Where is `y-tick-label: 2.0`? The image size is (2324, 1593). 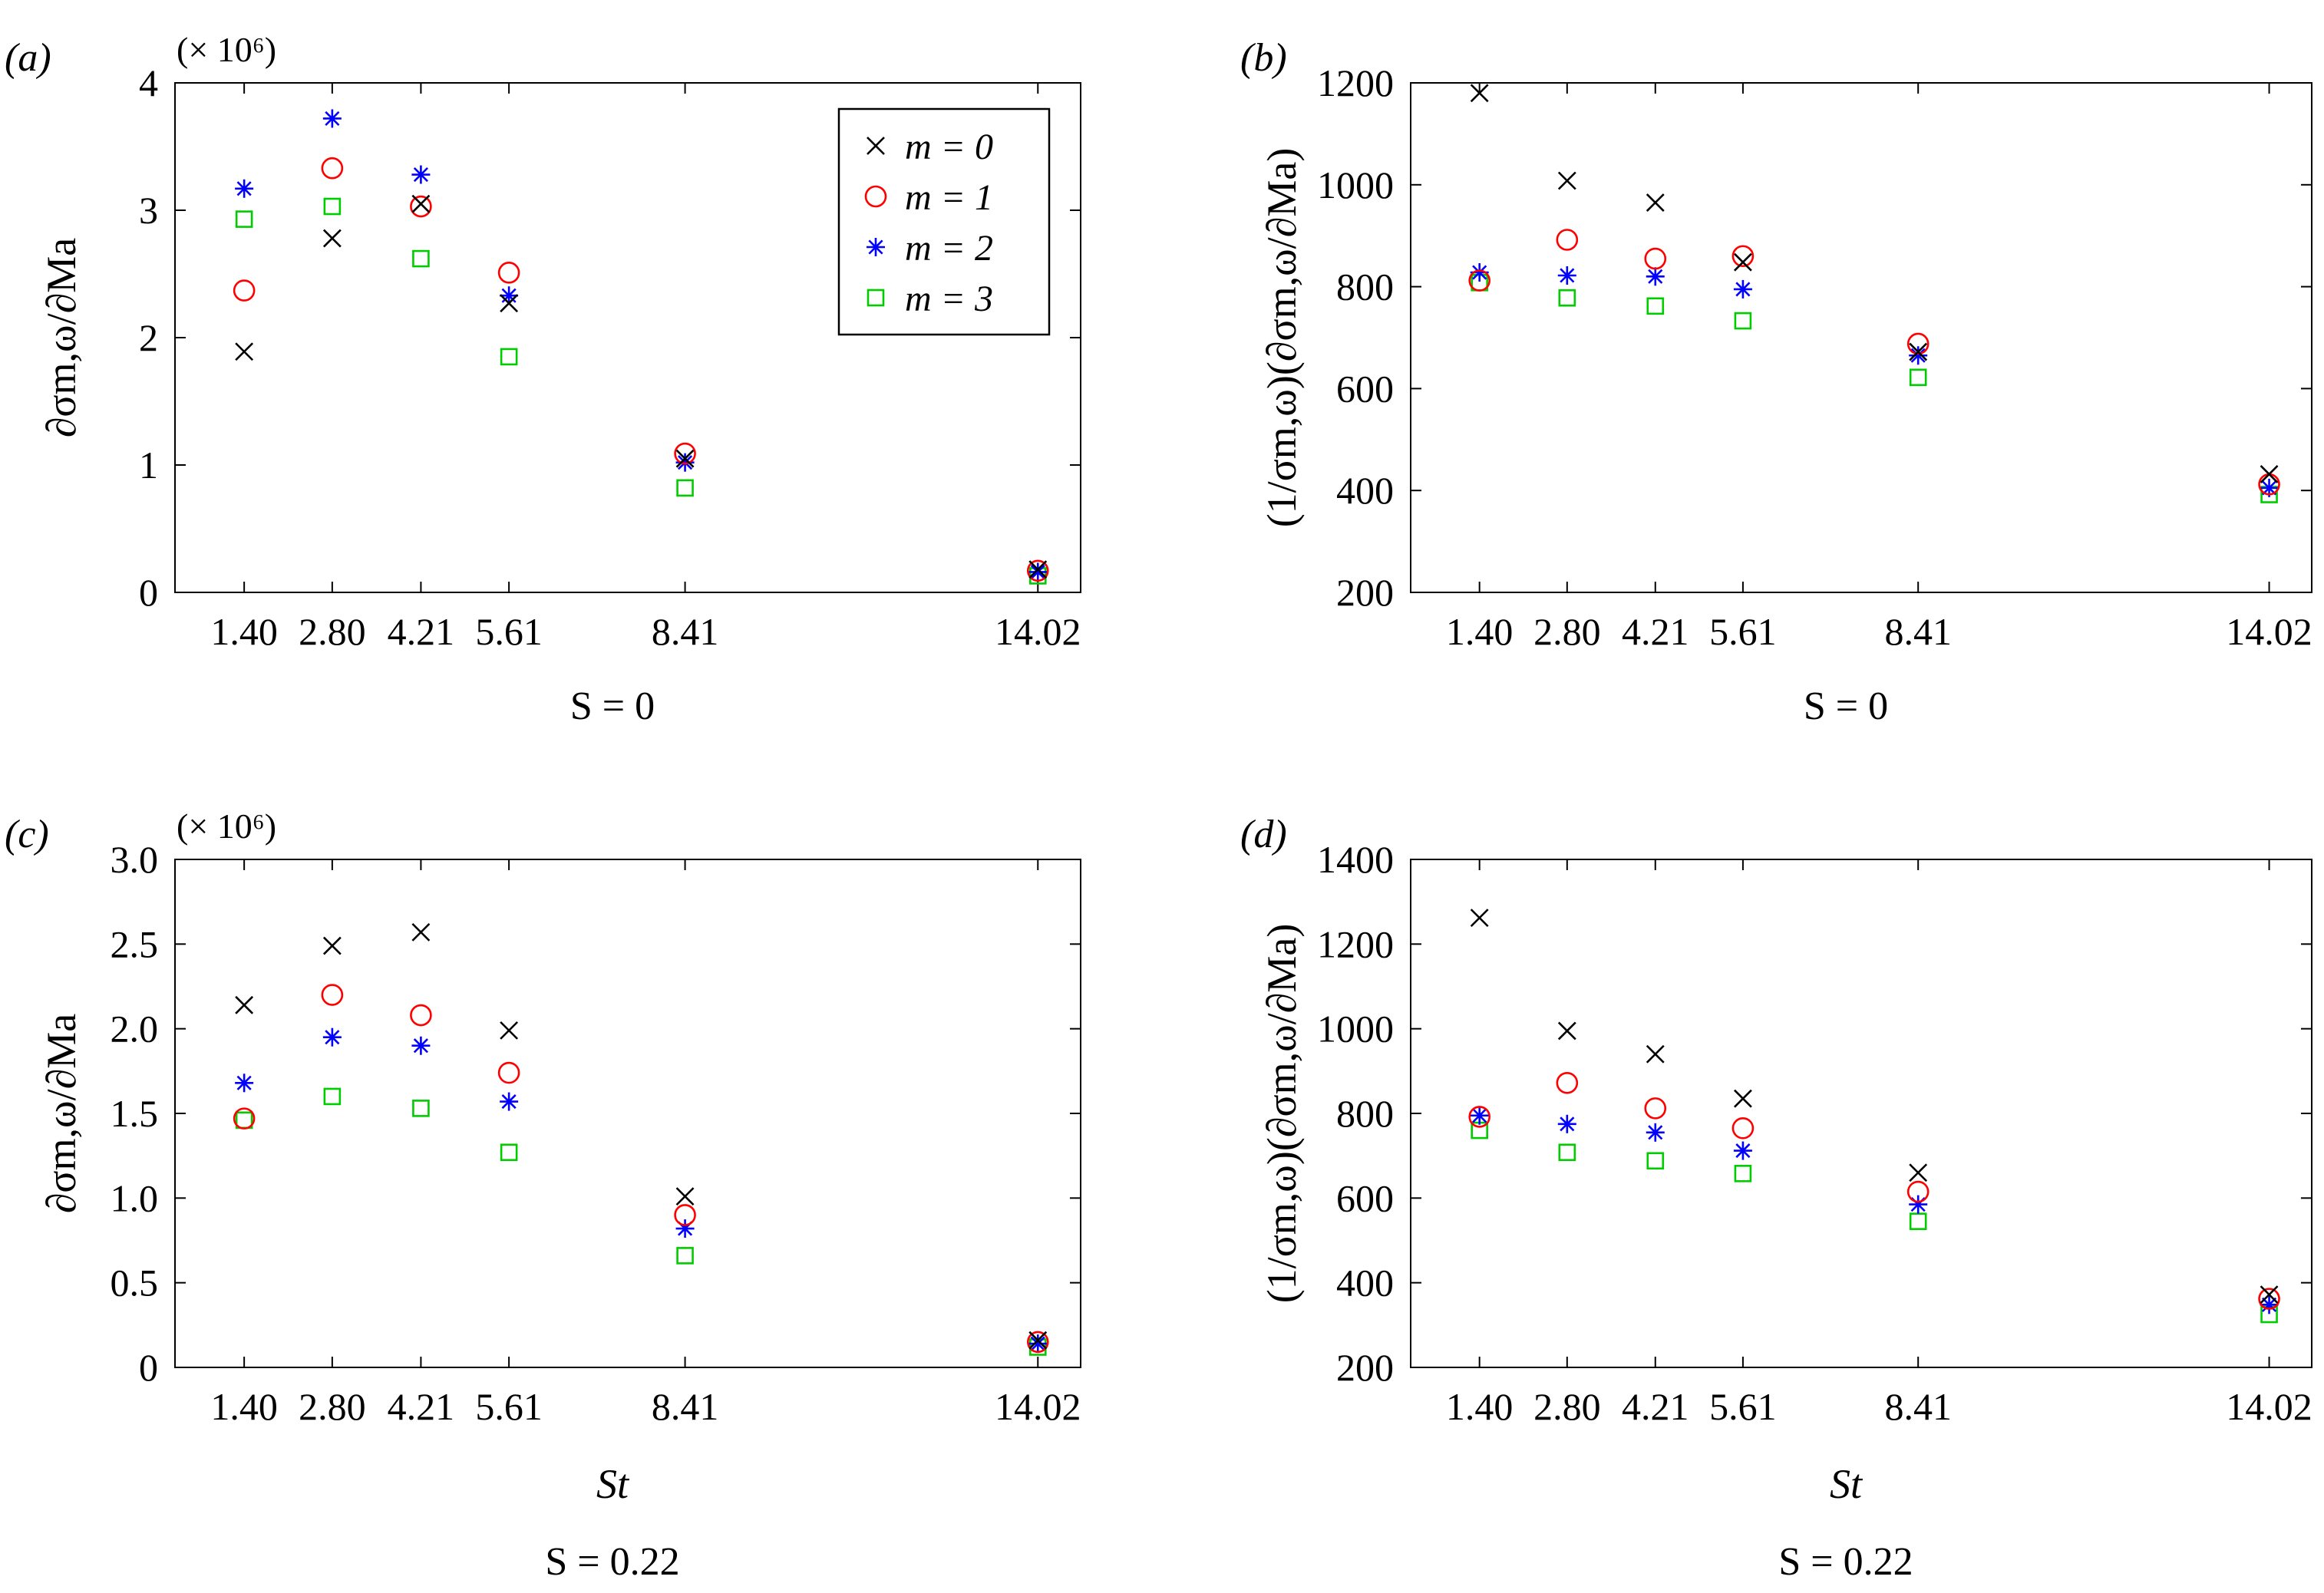 y-tick-label: 2.0 is located at coordinates (135, 1029).